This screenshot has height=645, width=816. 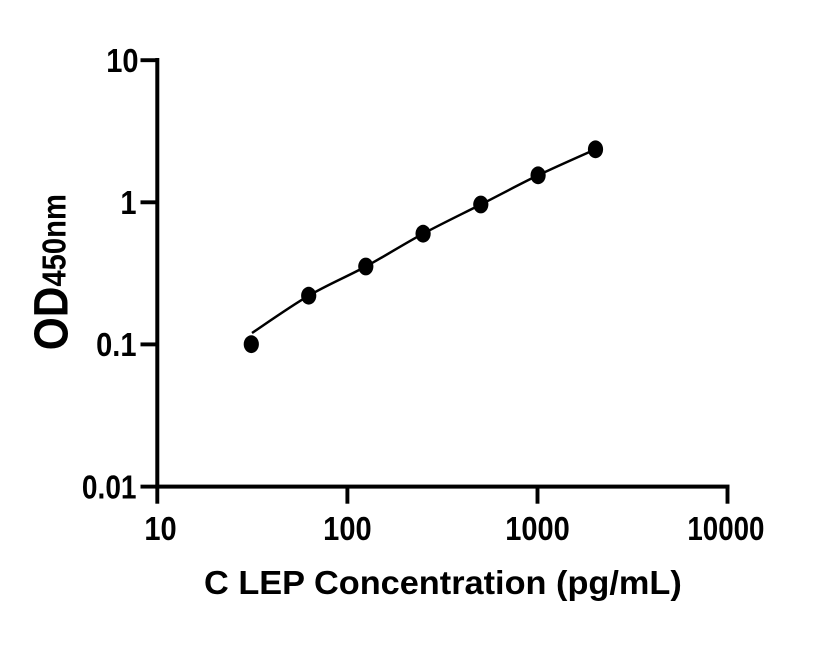 I want to click on svg-text: 0.01, so click(x=109, y=487).